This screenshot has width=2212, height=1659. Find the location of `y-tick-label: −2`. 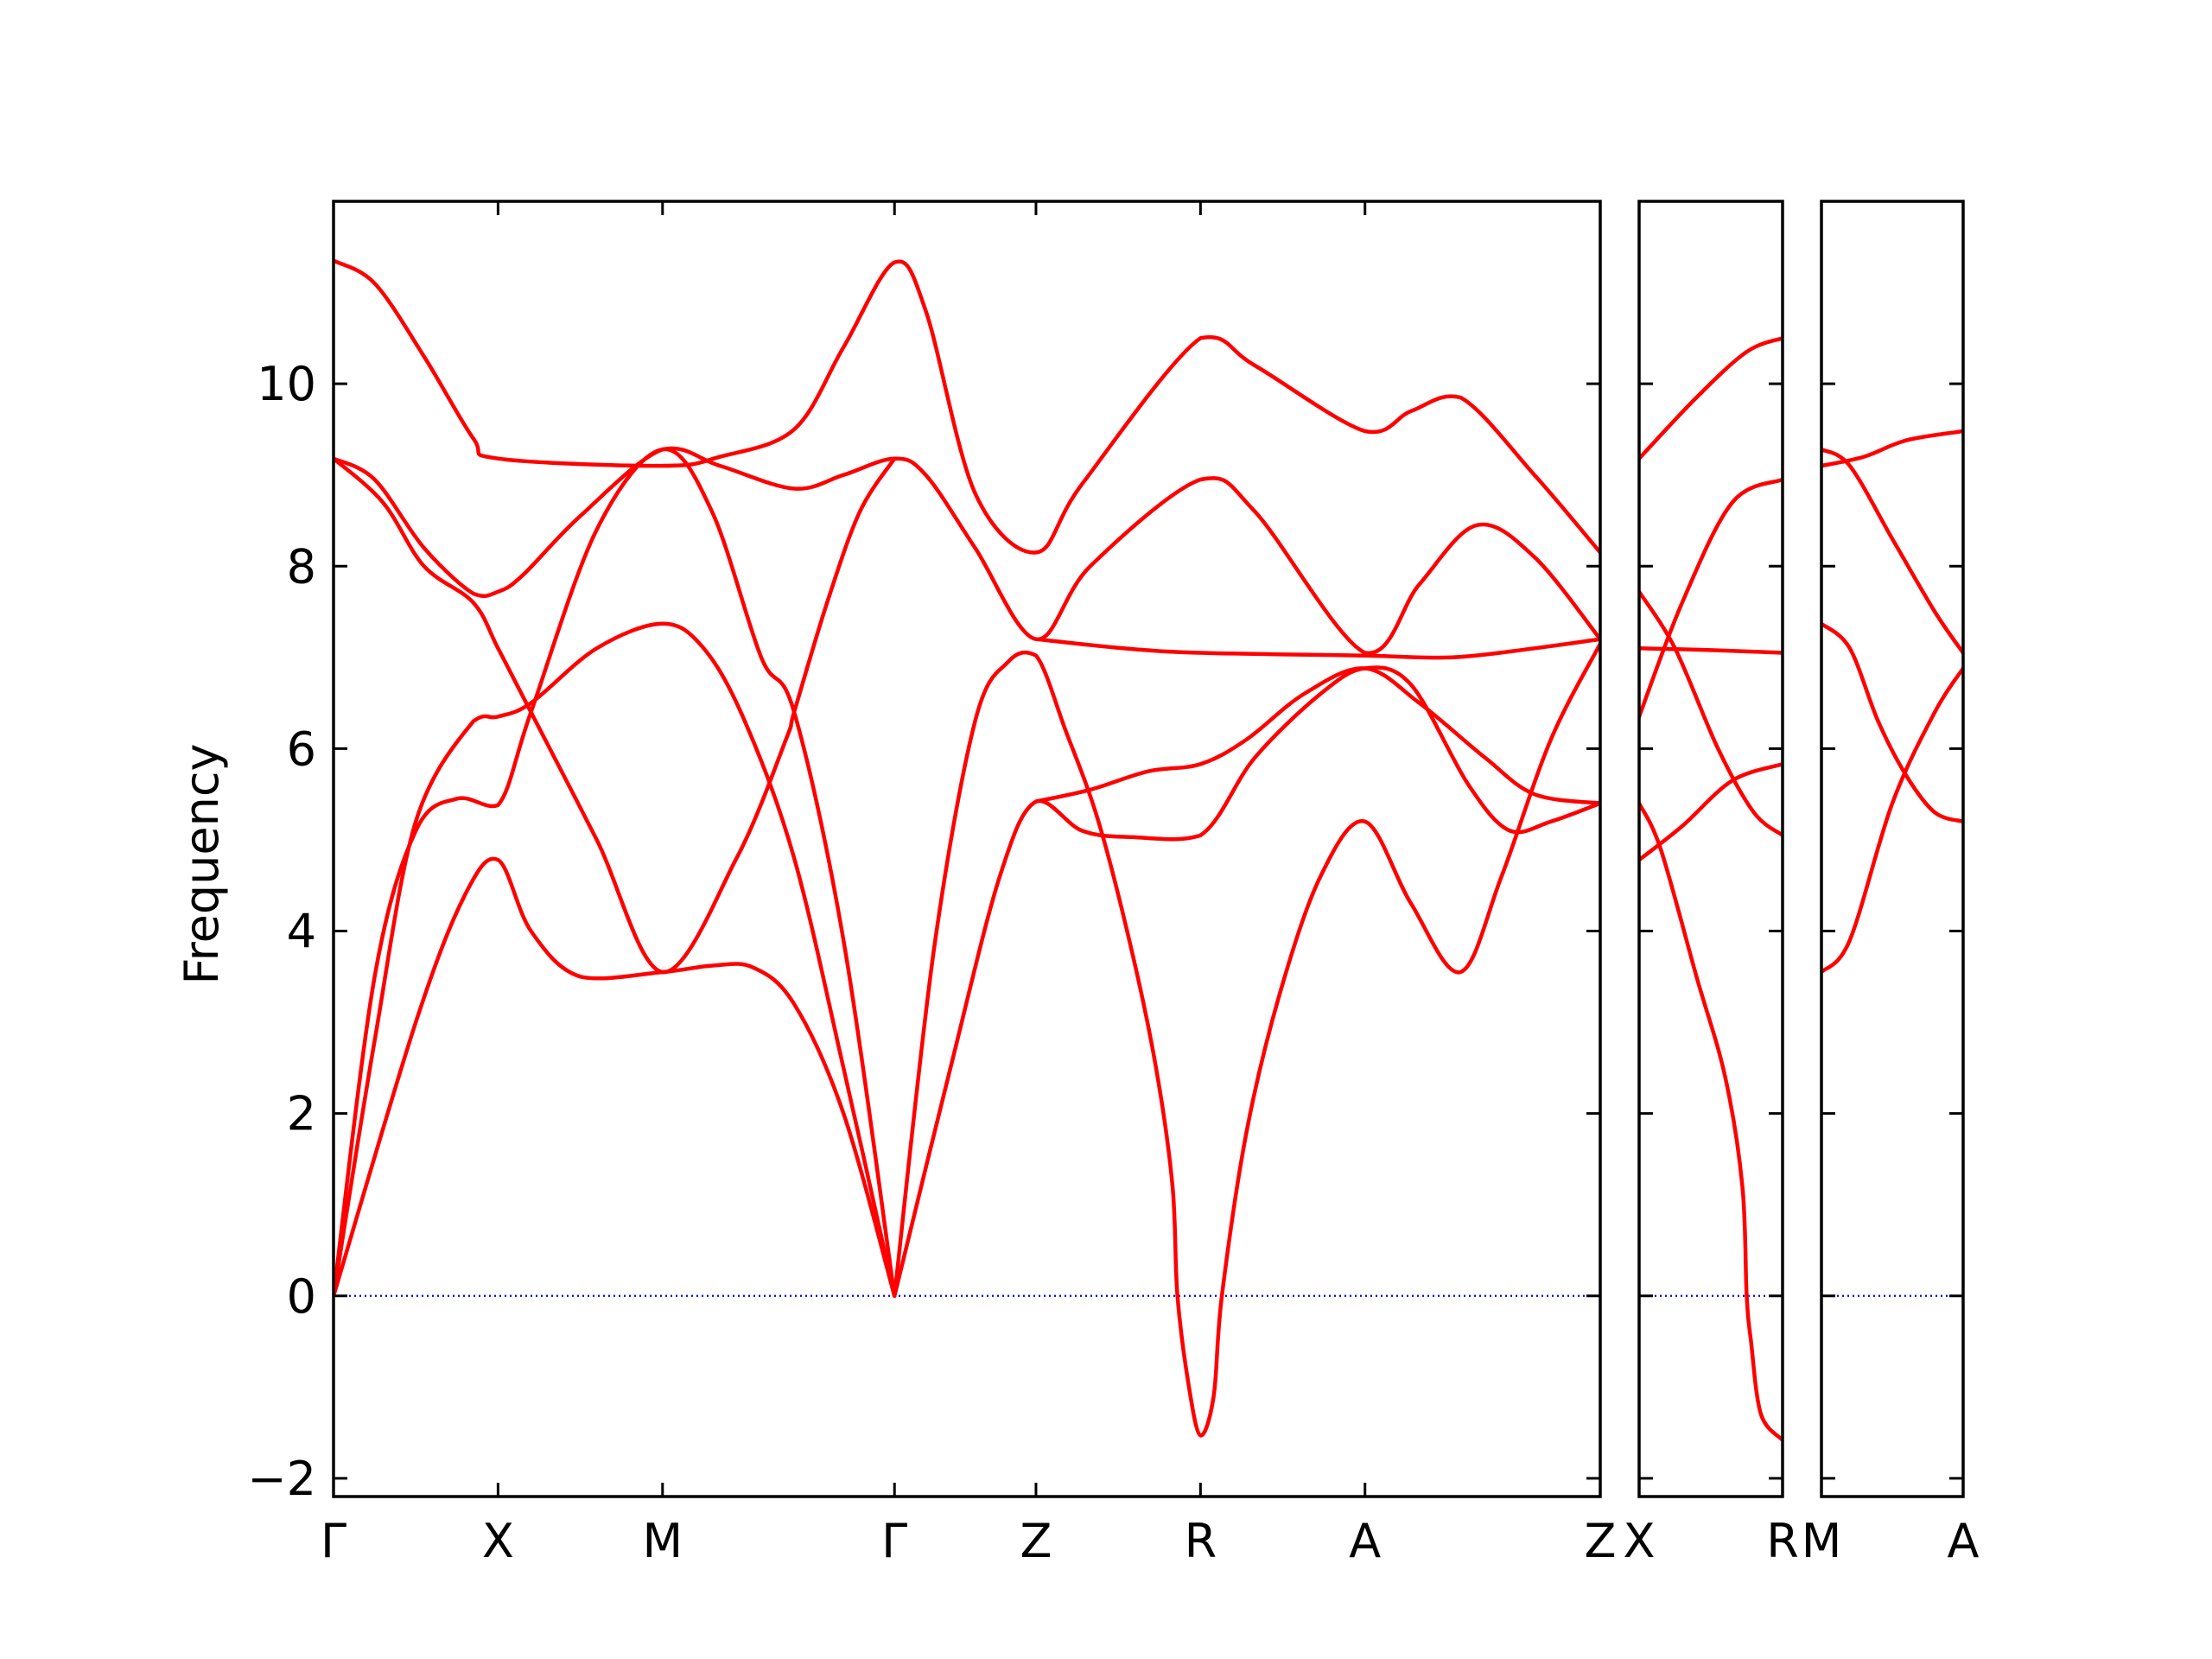

y-tick-label: −2 is located at coordinates (281, 1479).